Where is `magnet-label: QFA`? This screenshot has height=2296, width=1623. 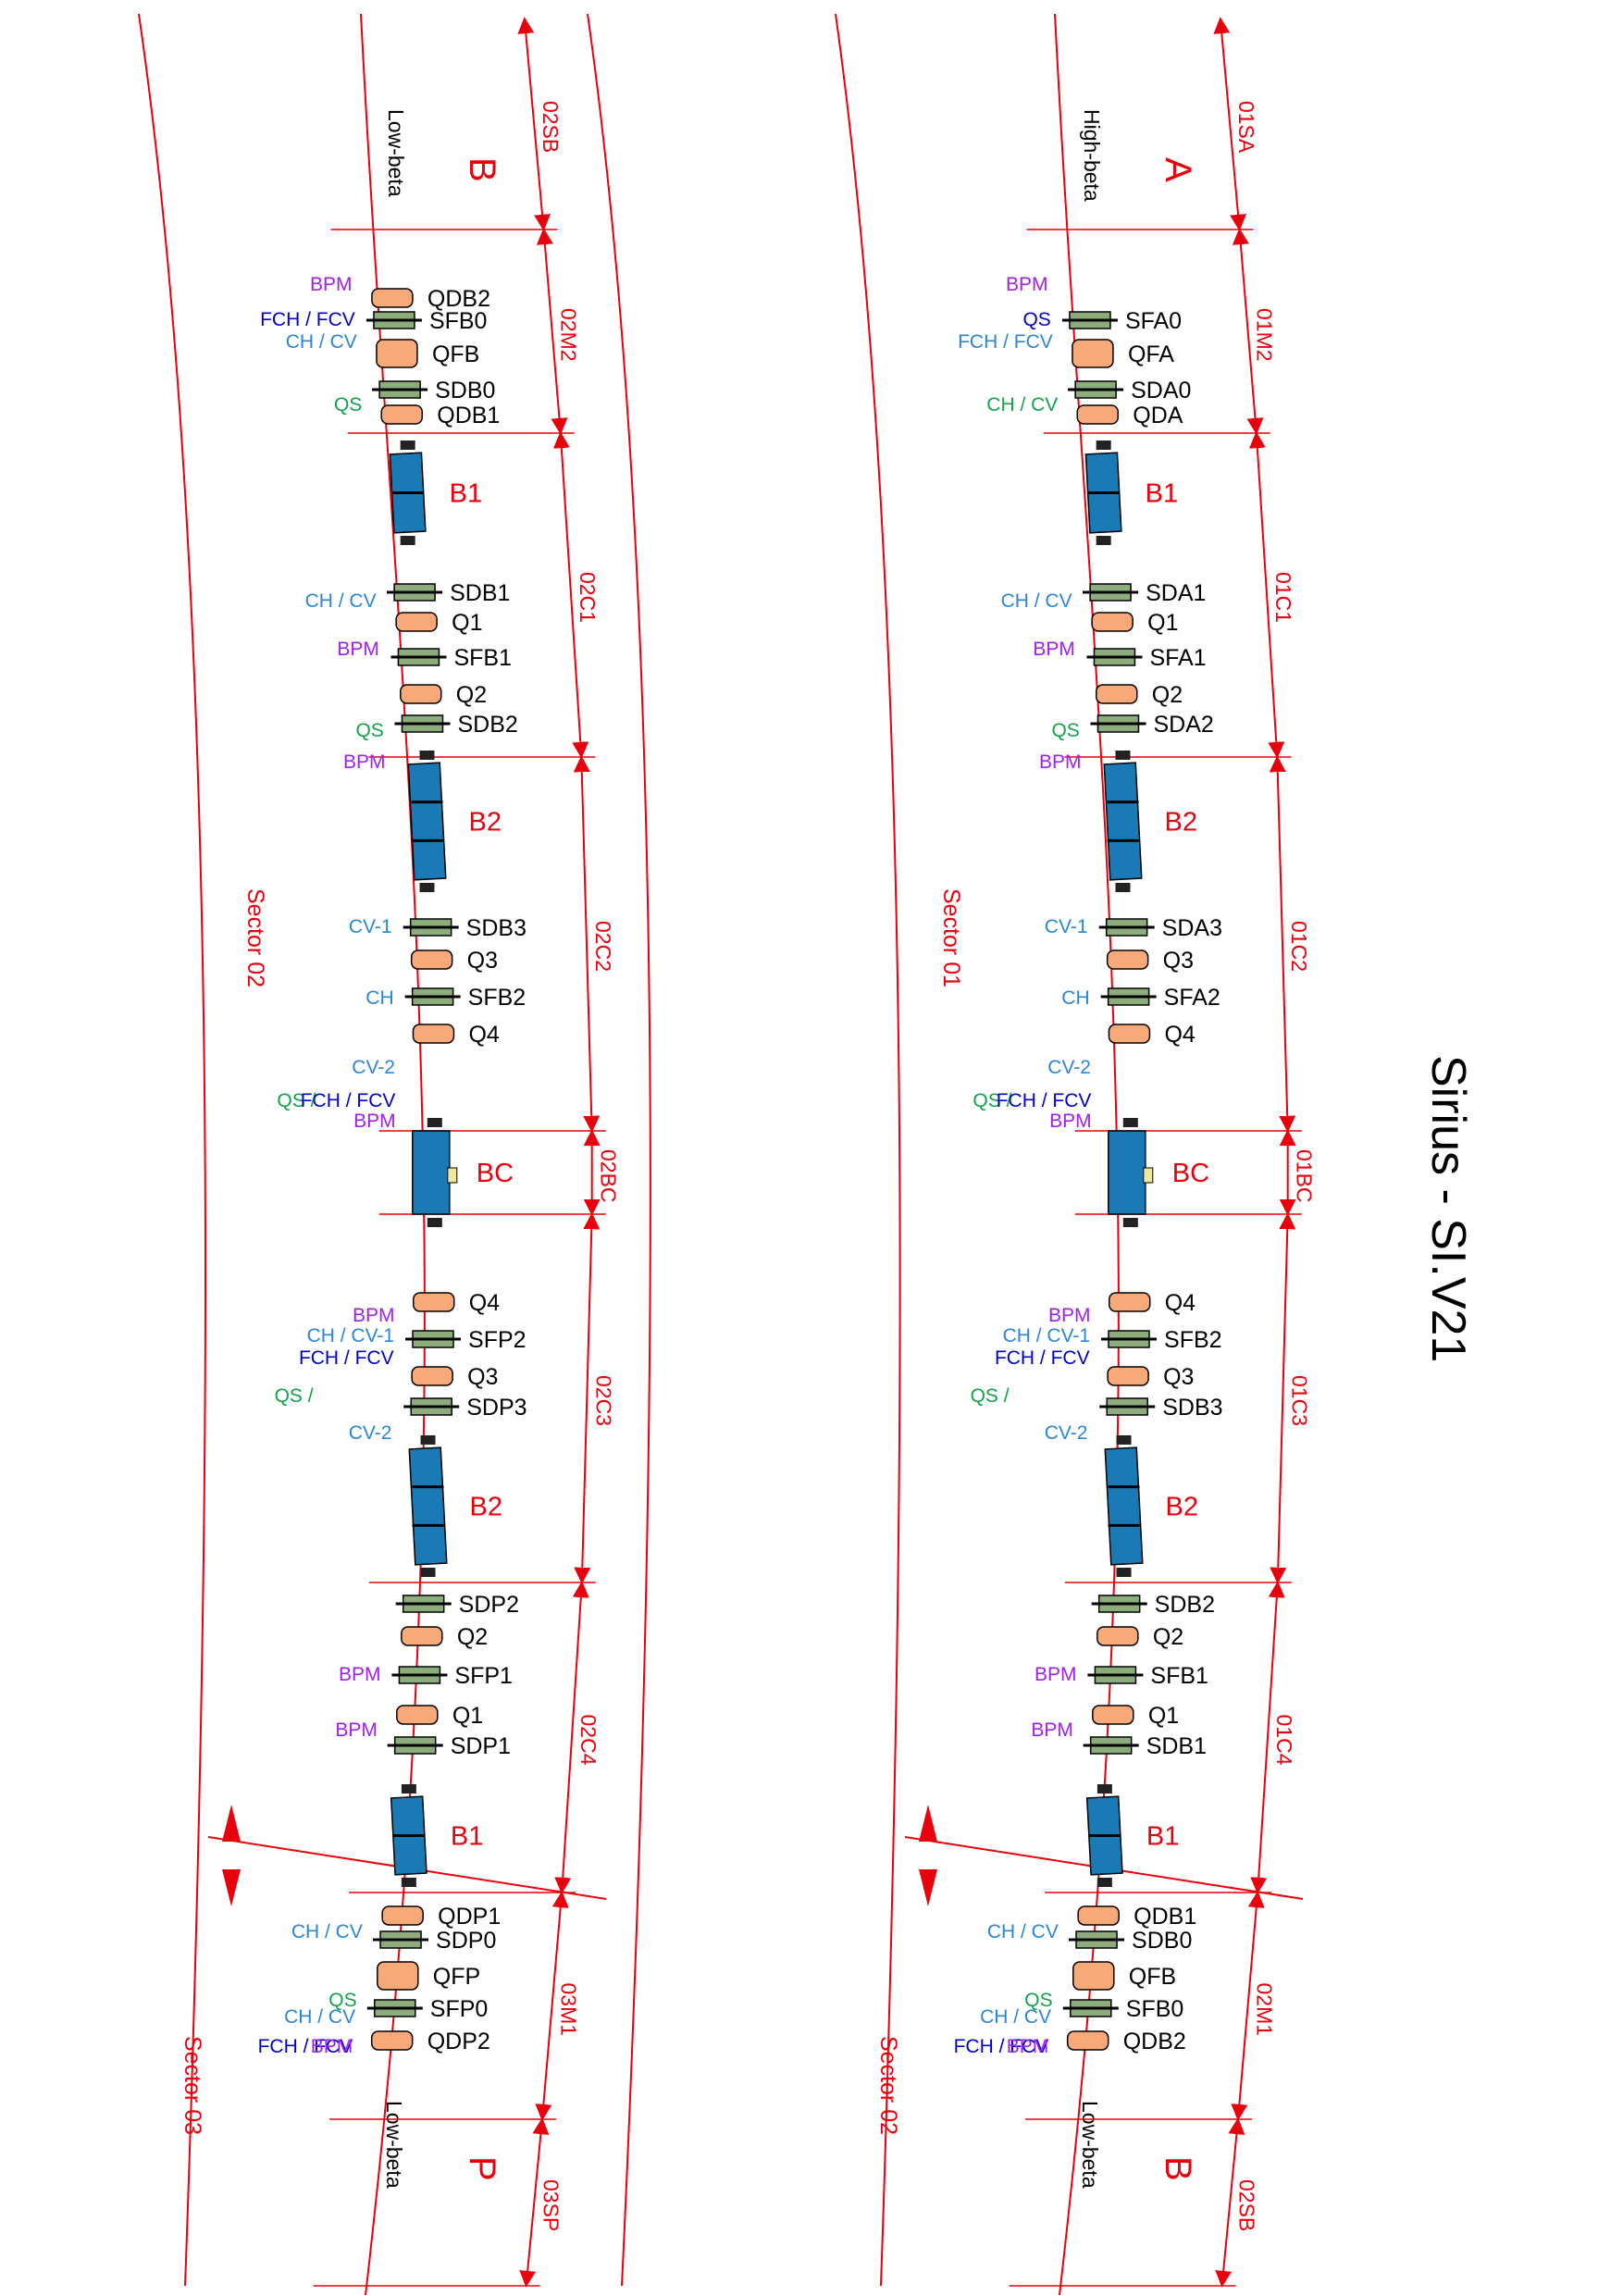 magnet-label: QFA is located at coordinates (1151, 354).